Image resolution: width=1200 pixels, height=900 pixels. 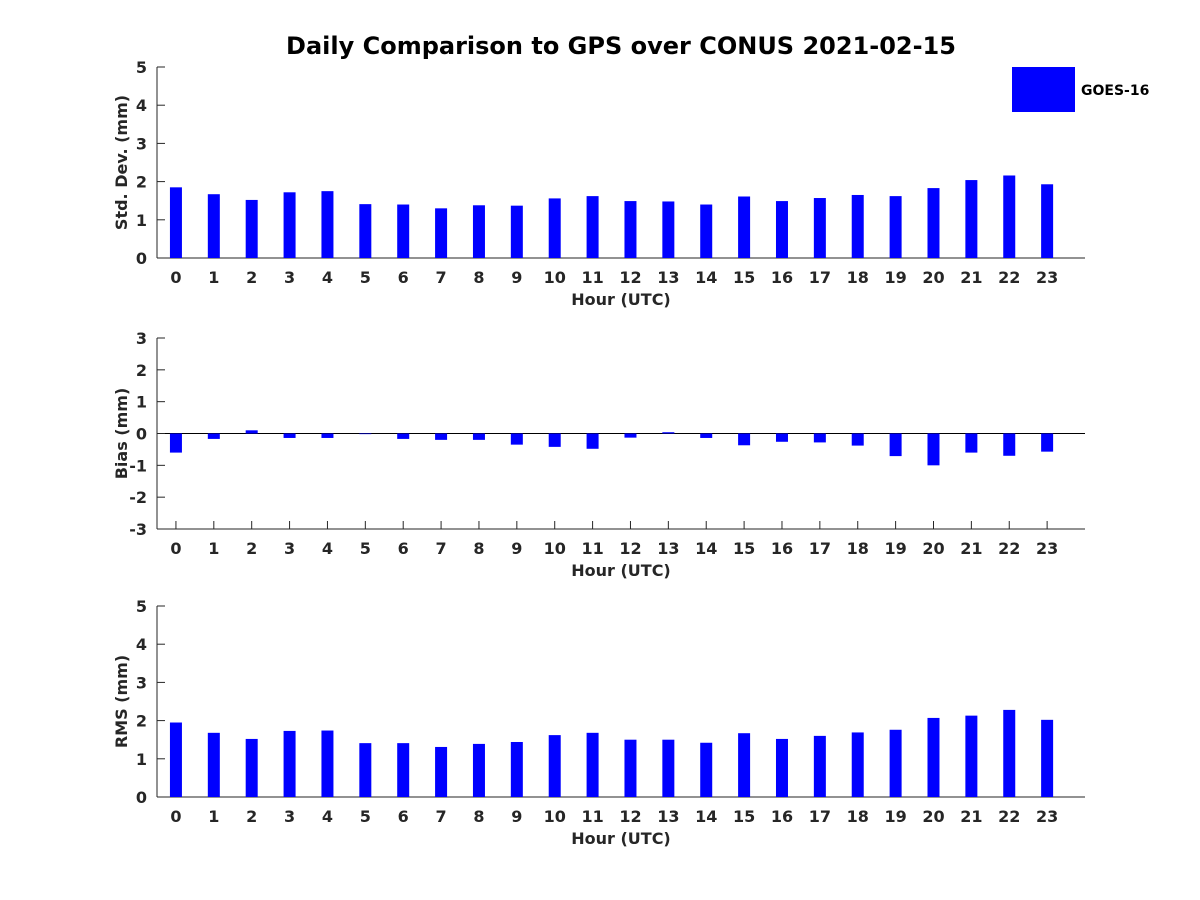 I want to click on x-tick-label: 1, so click(x=213, y=816).